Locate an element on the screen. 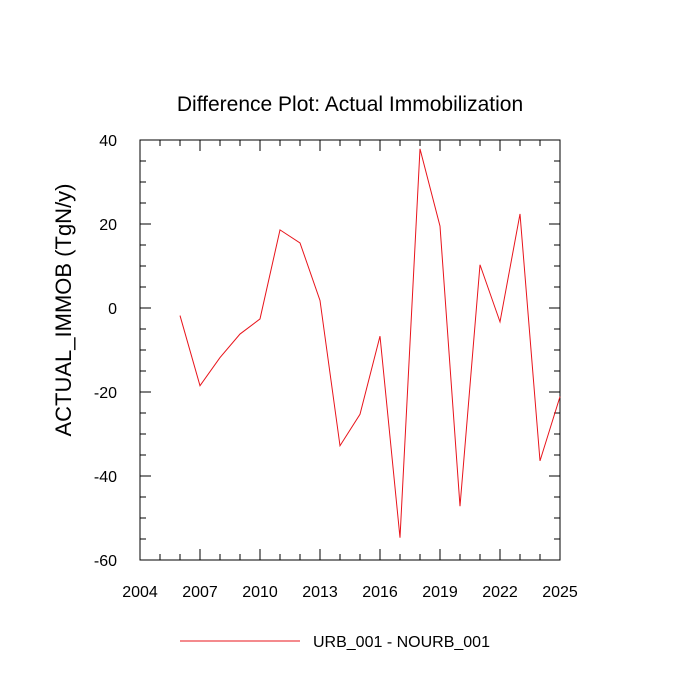 This screenshot has height=700, width=700. x-tick-label: 2010 is located at coordinates (260, 592).